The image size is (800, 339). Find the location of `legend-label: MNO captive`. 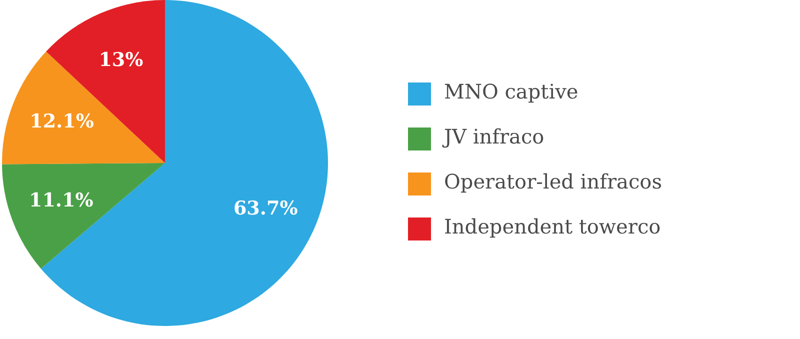

legend-label: MNO captive is located at coordinates (511, 92).